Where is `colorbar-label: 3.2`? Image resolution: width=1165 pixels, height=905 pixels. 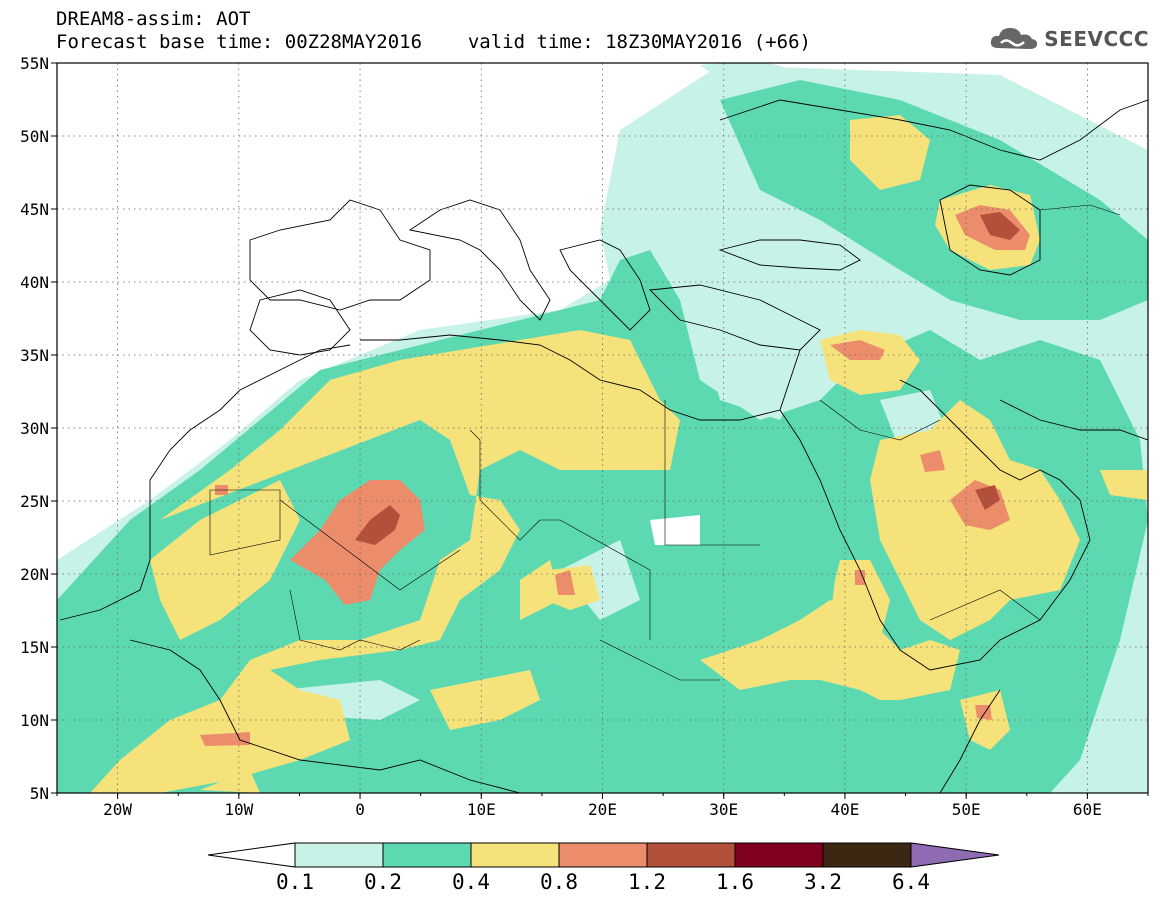
colorbar-label: 3.2 is located at coordinates (823, 882).